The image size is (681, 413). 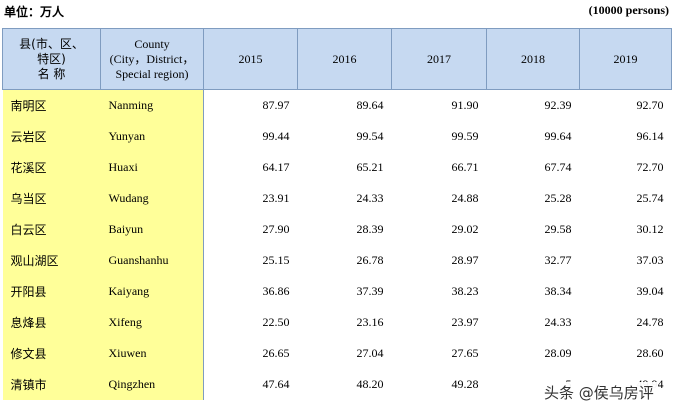 What do you see at coordinates (34, 12) in the screenshot?
I see `unit: 单位：万人` at bounding box center [34, 12].